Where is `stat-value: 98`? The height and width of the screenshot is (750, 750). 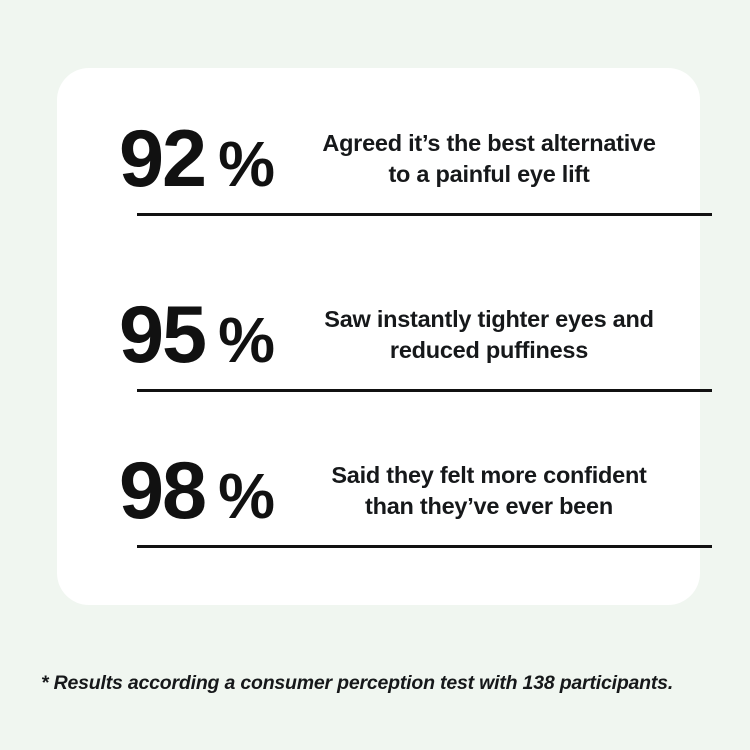 stat-value: 98 is located at coordinates (163, 490).